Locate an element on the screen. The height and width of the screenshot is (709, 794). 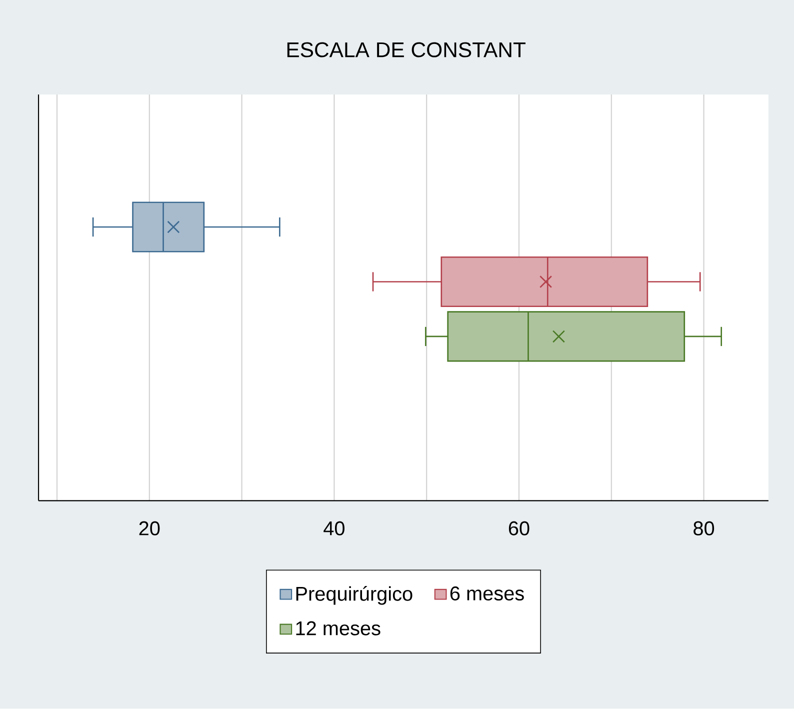
x-tick-label: 20 is located at coordinates (149, 528).